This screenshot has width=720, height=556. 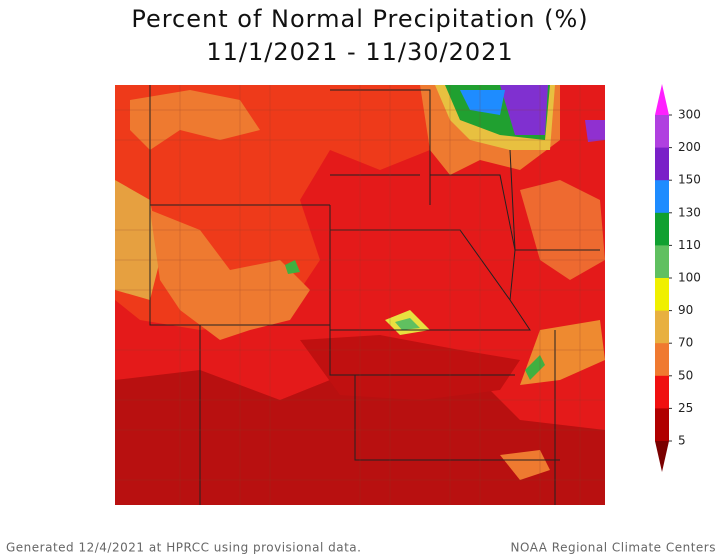 I want to click on region-orange-south, so click(x=525, y=465).